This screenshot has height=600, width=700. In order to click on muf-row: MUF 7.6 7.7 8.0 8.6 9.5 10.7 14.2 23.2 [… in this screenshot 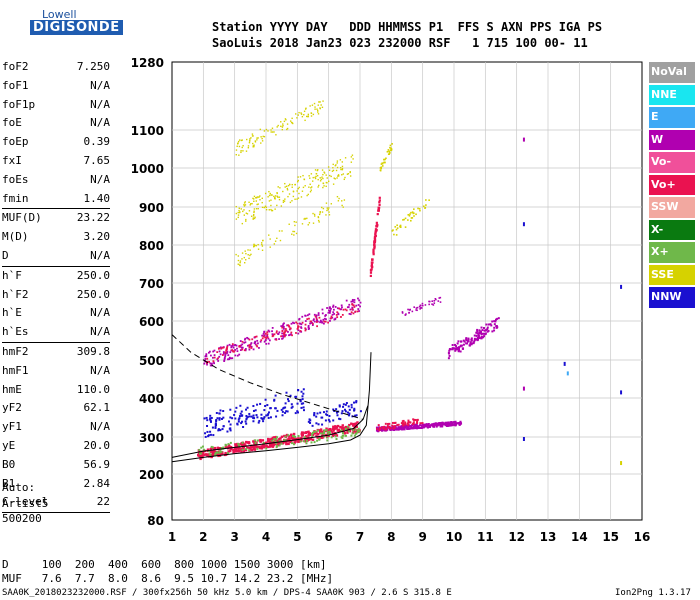, I will do `click(168, 578)`.